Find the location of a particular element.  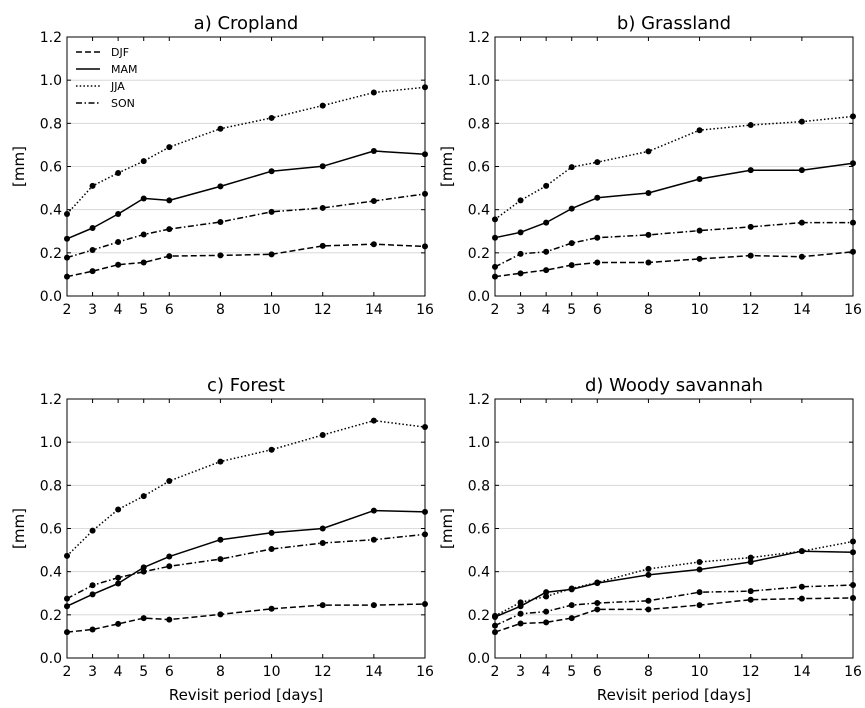

y-tick-label: 0.4 is located at coordinates (479, 211).